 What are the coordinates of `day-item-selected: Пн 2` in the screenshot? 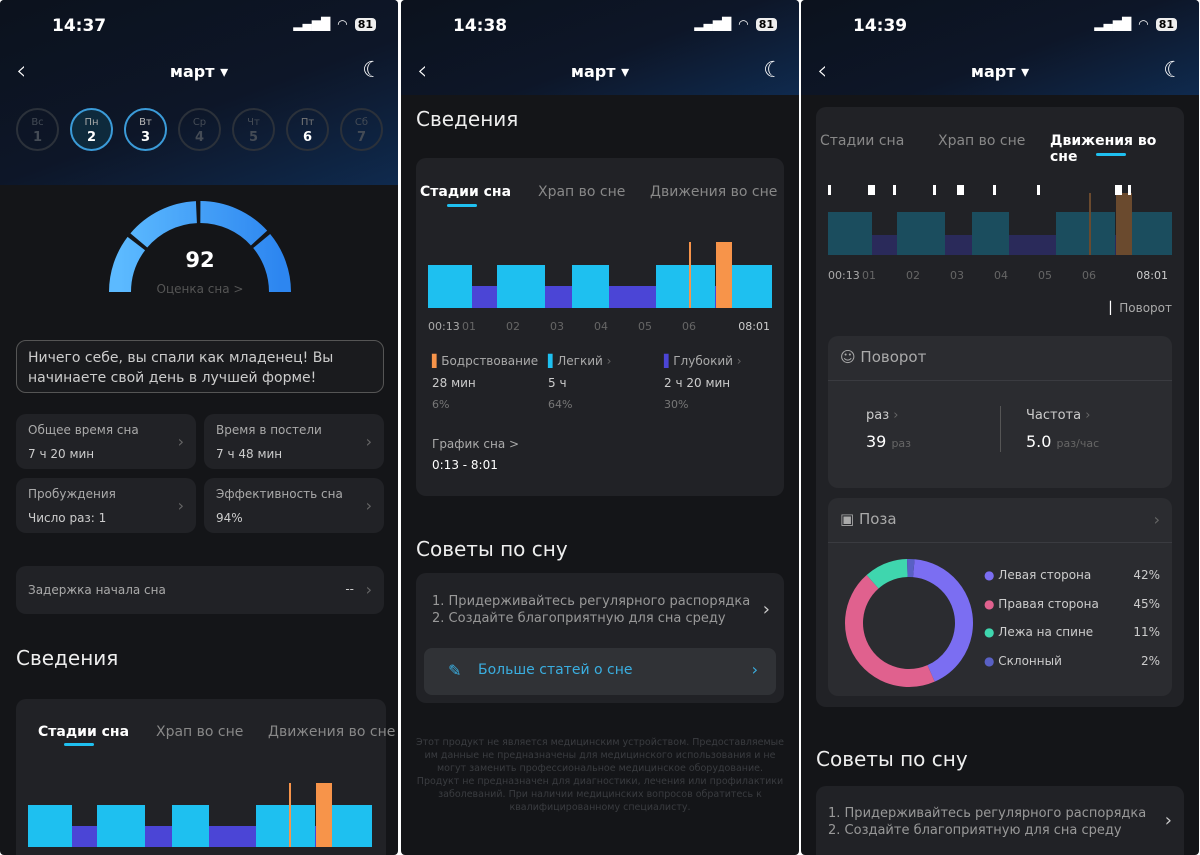 It's located at (91, 129).